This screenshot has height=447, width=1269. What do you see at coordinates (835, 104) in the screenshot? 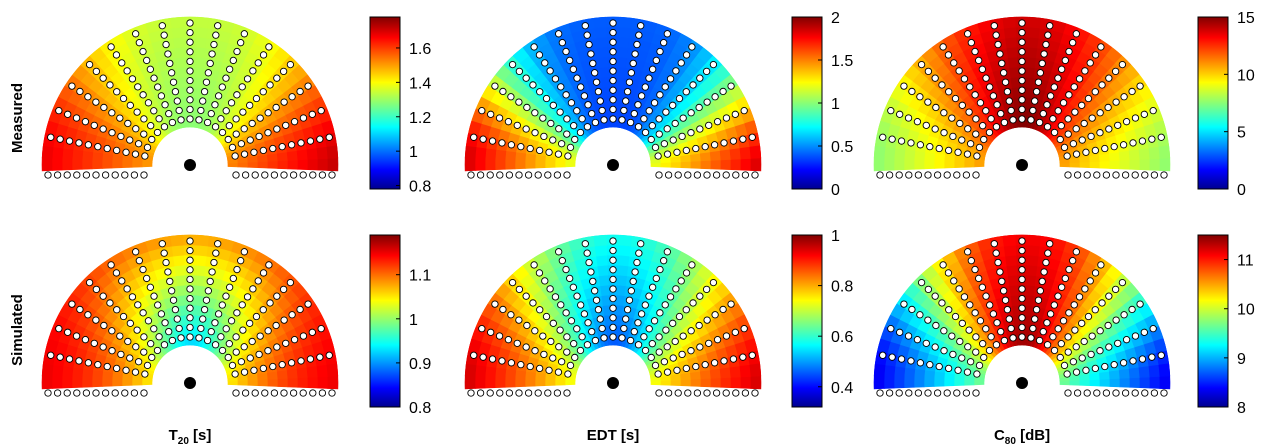
I see `colorbar-tick-label: 1` at bounding box center [835, 104].